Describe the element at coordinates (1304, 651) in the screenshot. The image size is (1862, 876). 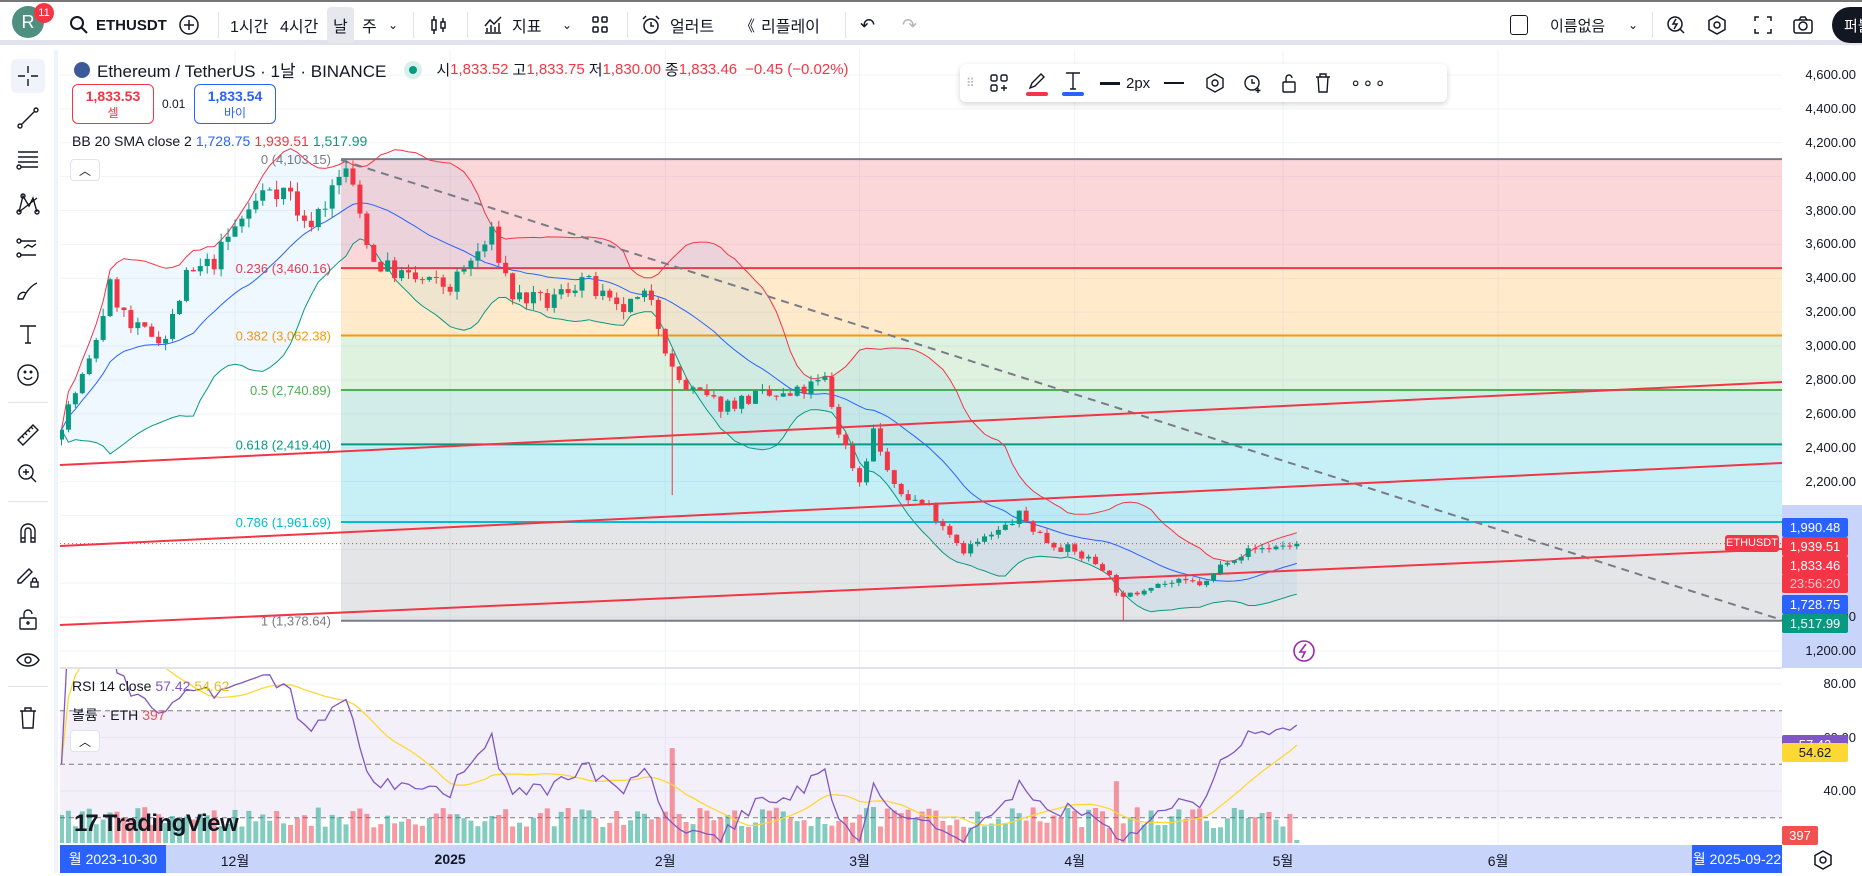
I see `lightning-icon` at that location.